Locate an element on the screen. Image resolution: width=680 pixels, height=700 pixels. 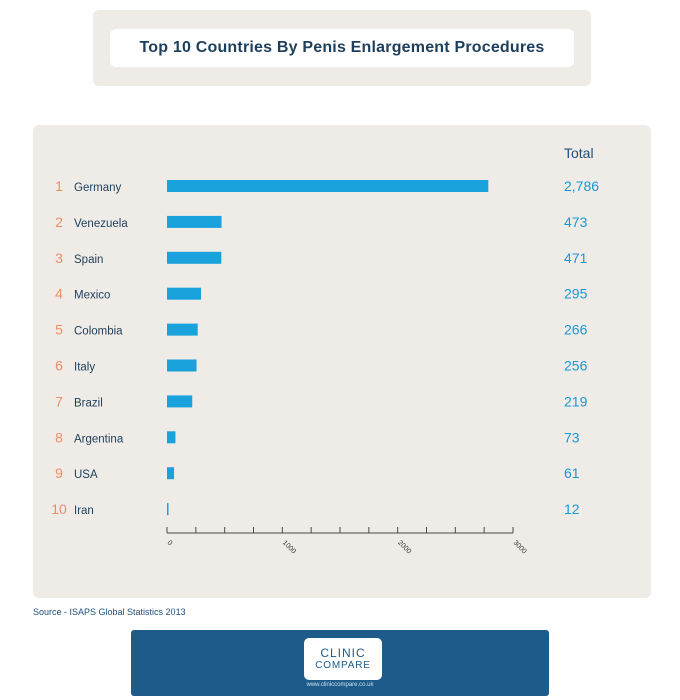
x-tick-label: 0 is located at coordinates (170, 543).